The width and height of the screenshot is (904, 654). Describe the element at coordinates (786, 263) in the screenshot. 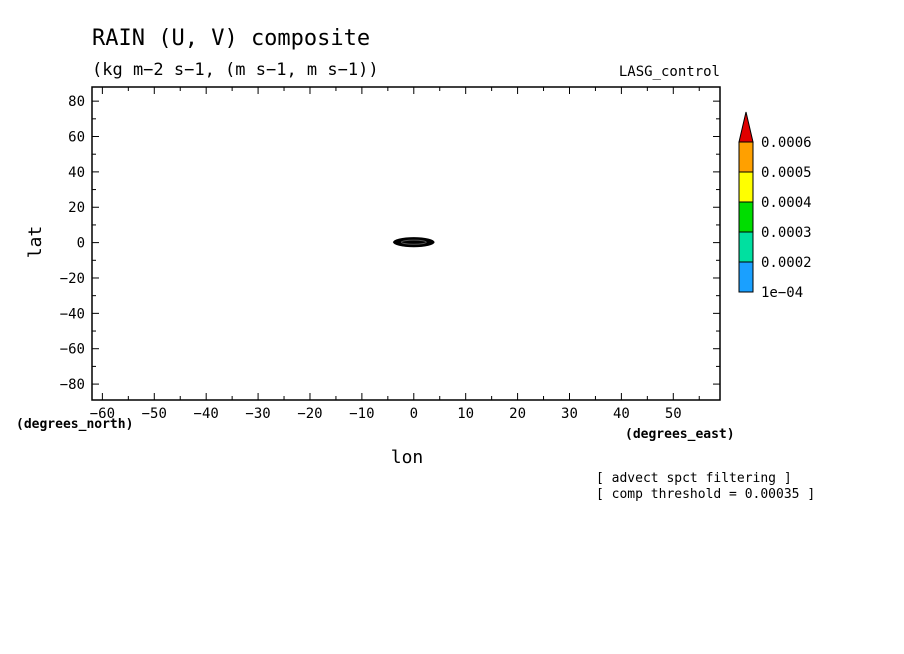

I see `colorbar-label: 0.0002` at that location.